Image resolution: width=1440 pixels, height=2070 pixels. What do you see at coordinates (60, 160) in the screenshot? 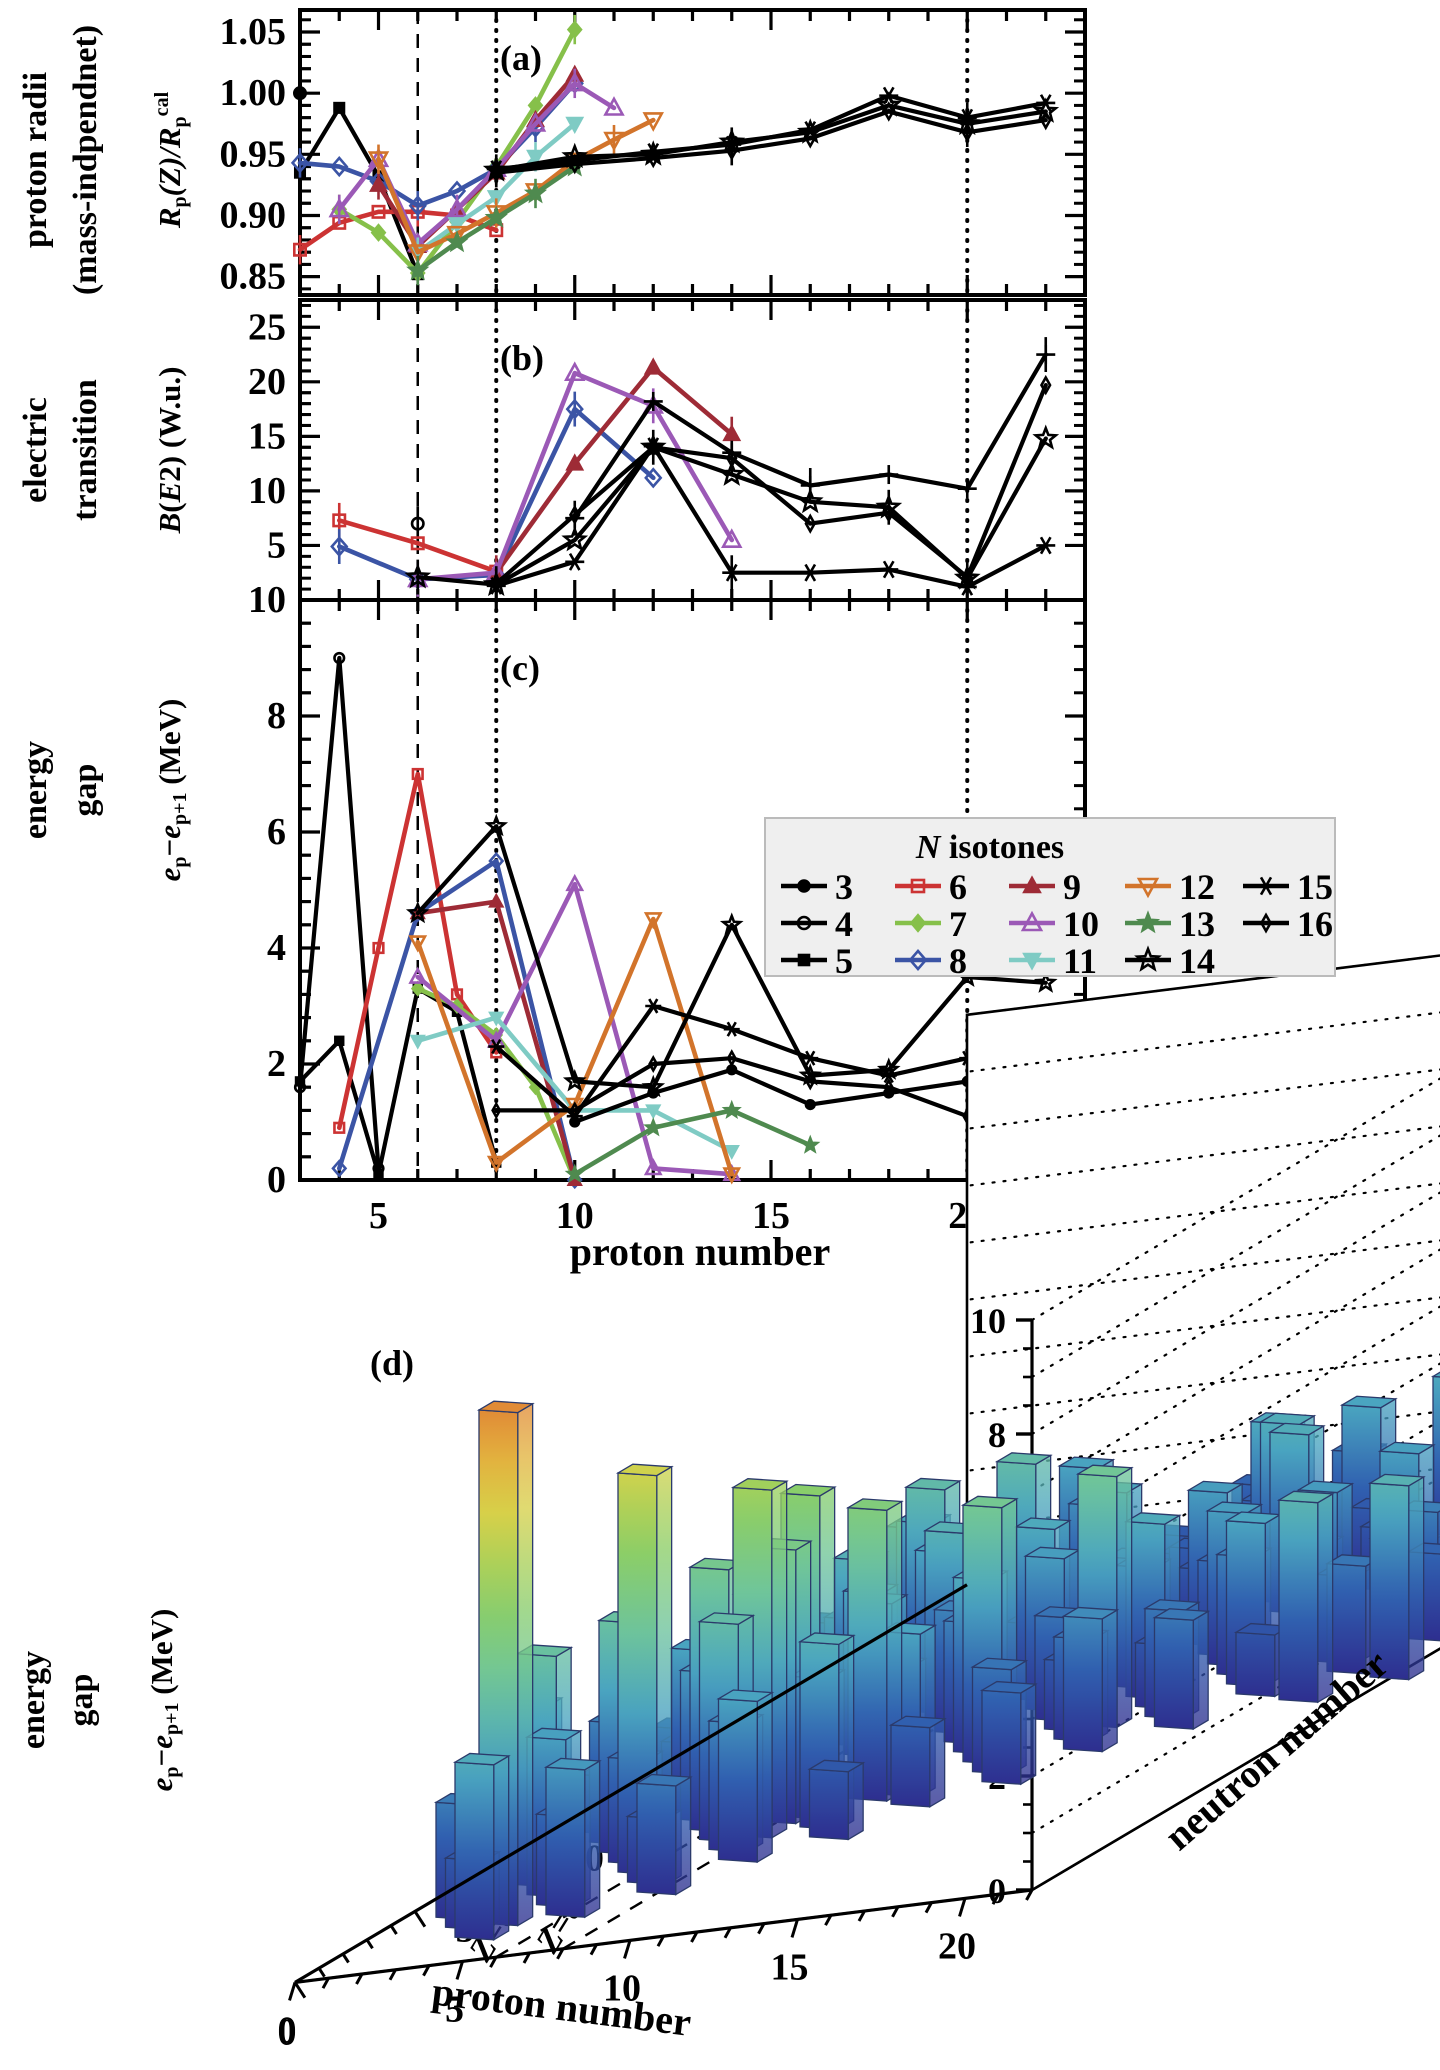
I see `outer-label-panel-a: proton radii (mass-indpendnet)` at bounding box center [60, 160].